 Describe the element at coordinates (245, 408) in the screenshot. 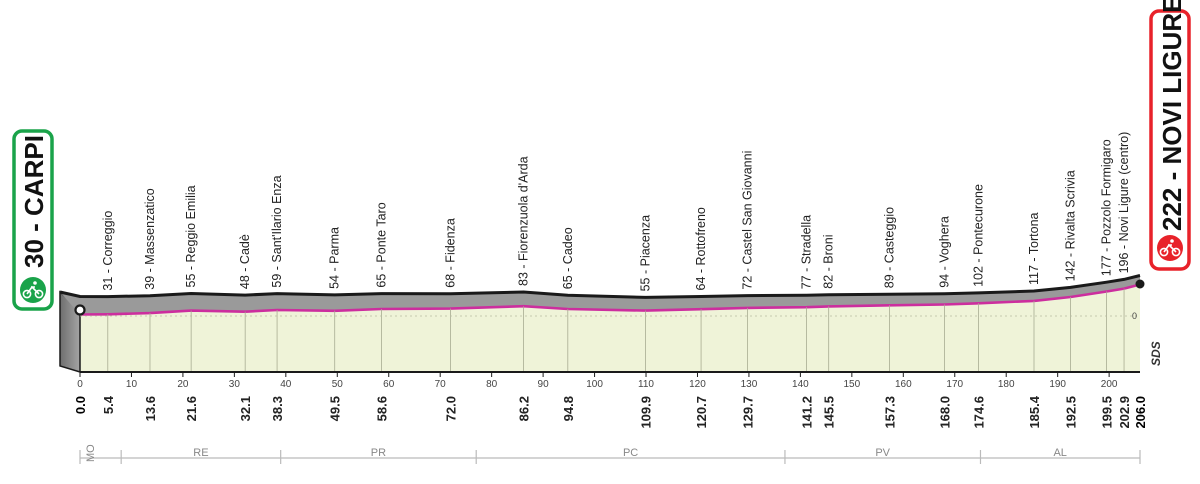

I see `km-label: 32.1` at that location.